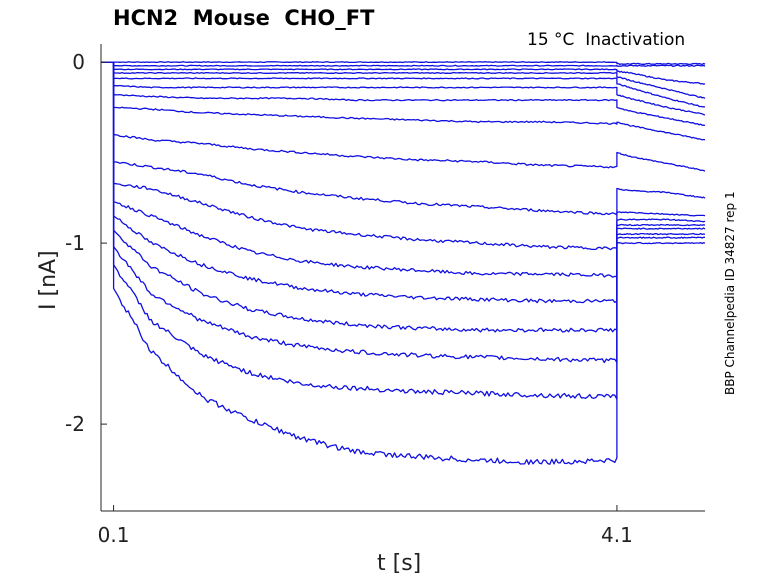 The height and width of the screenshot is (583, 778). I want to click on x-tick-label: 4.1, so click(617, 535).